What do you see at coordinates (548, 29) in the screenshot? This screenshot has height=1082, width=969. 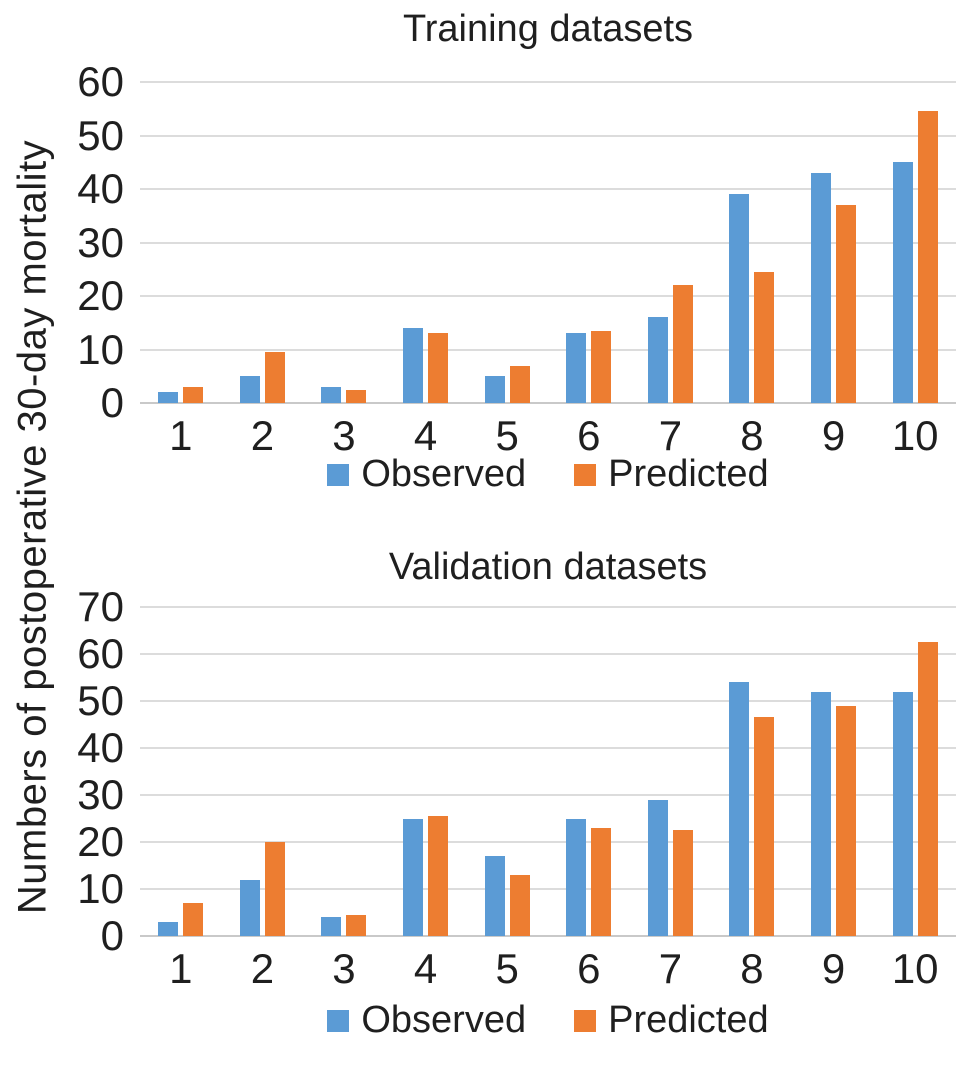 I see `chart-title-training: Training datasets` at bounding box center [548, 29].